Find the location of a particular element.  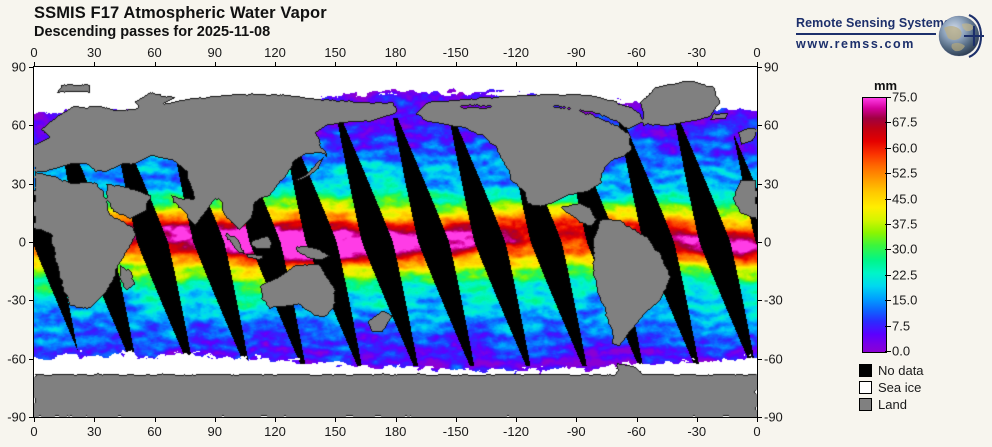

legend-item: Sea ice is located at coordinates (891, 387).